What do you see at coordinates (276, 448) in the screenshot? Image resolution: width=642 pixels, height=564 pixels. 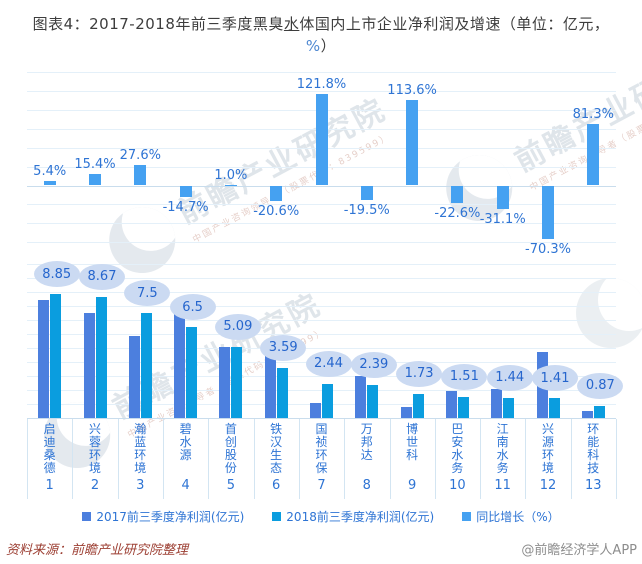 I see `company-name: 铁汉生态` at bounding box center [276, 448].